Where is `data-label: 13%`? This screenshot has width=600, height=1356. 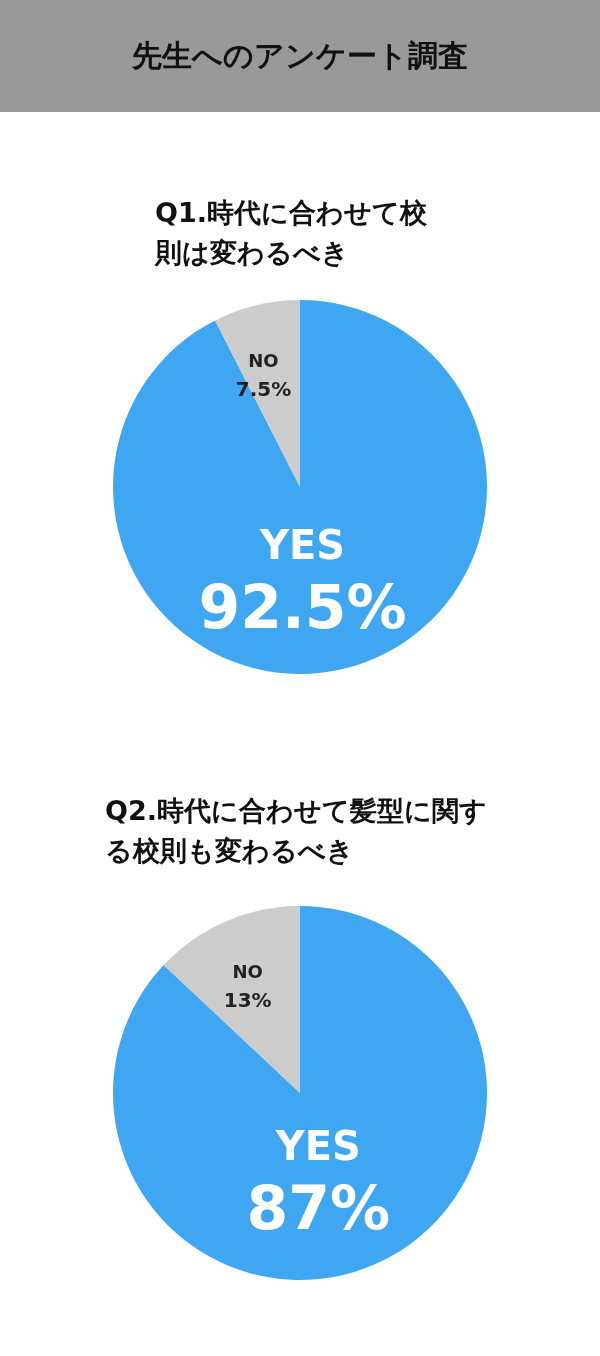
data-label: 13% is located at coordinates (247, 1000).